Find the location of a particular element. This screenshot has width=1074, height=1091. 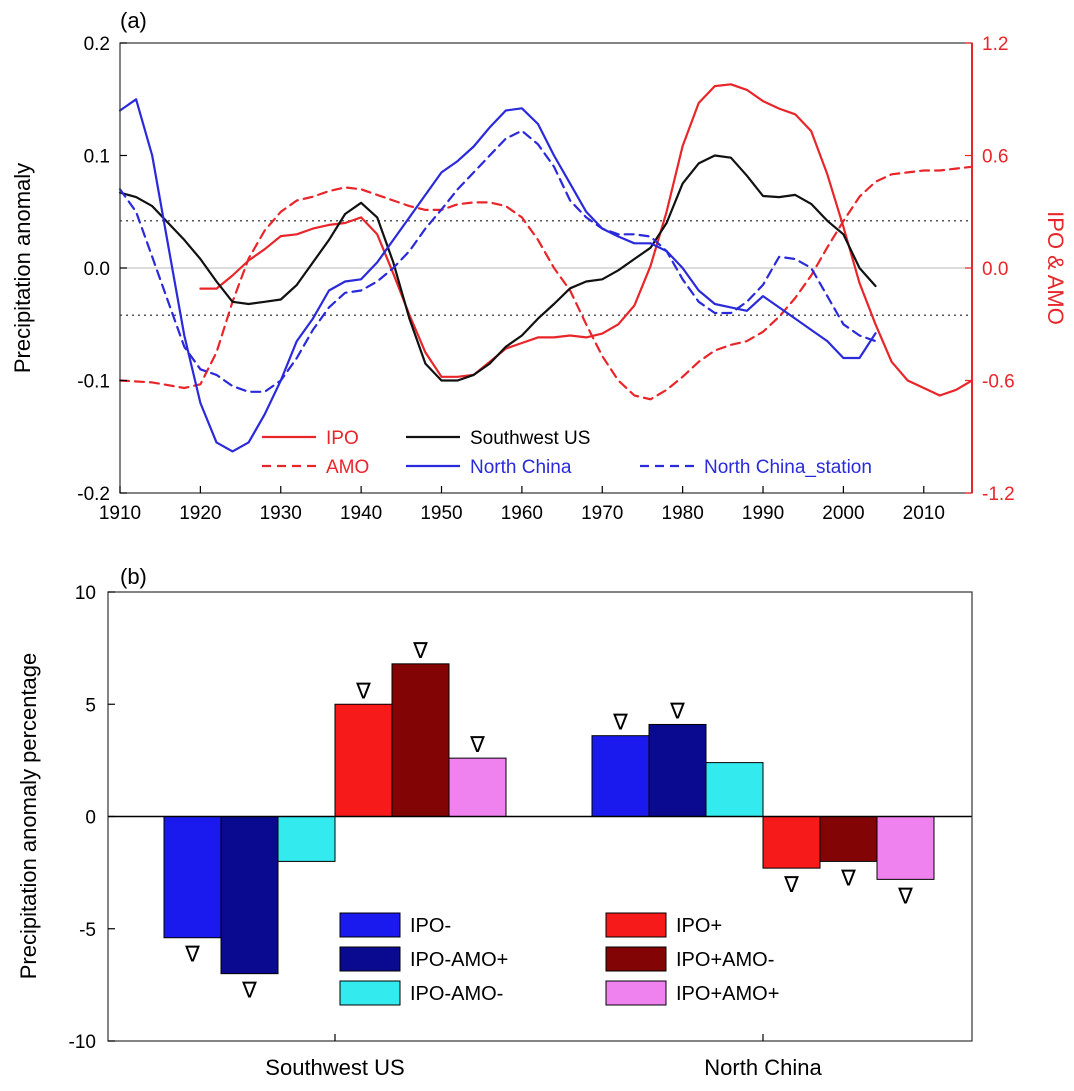

legend-label-amo: AMO is located at coordinates (347, 467).